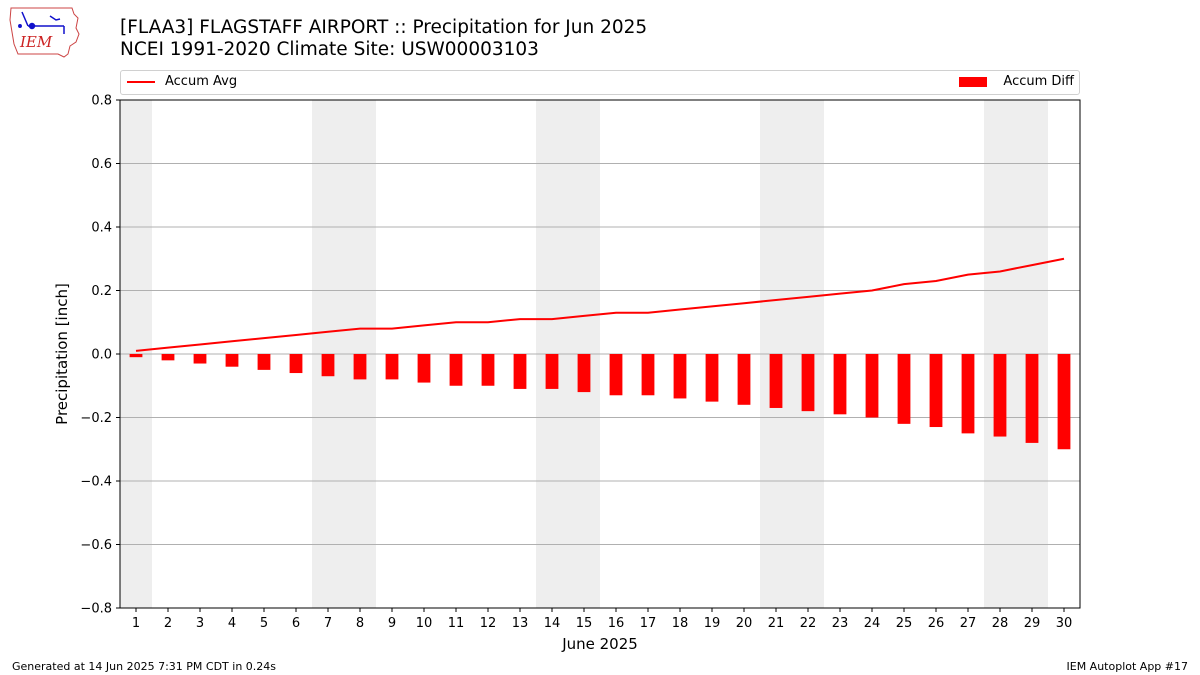 This screenshot has height=675, width=1200. What do you see at coordinates (488, 623) in the screenshot?
I see `x-tick-label: 12` at bounding box center [488, 623].